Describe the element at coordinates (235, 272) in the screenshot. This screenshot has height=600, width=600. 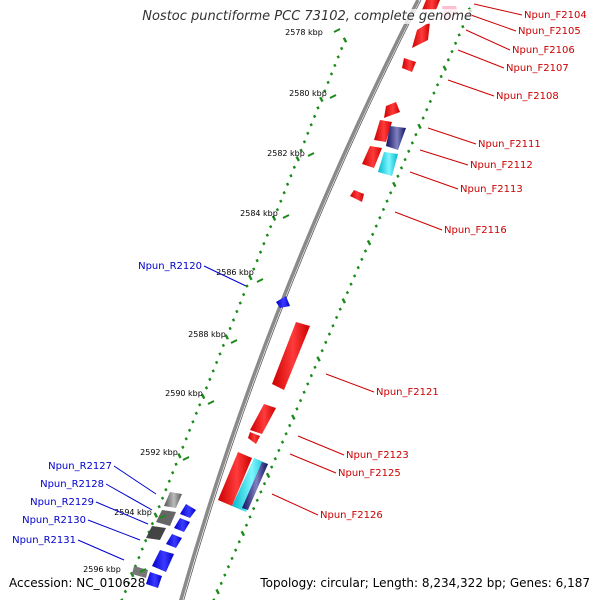
I see `tick-label: 2586 kbp` at that location.